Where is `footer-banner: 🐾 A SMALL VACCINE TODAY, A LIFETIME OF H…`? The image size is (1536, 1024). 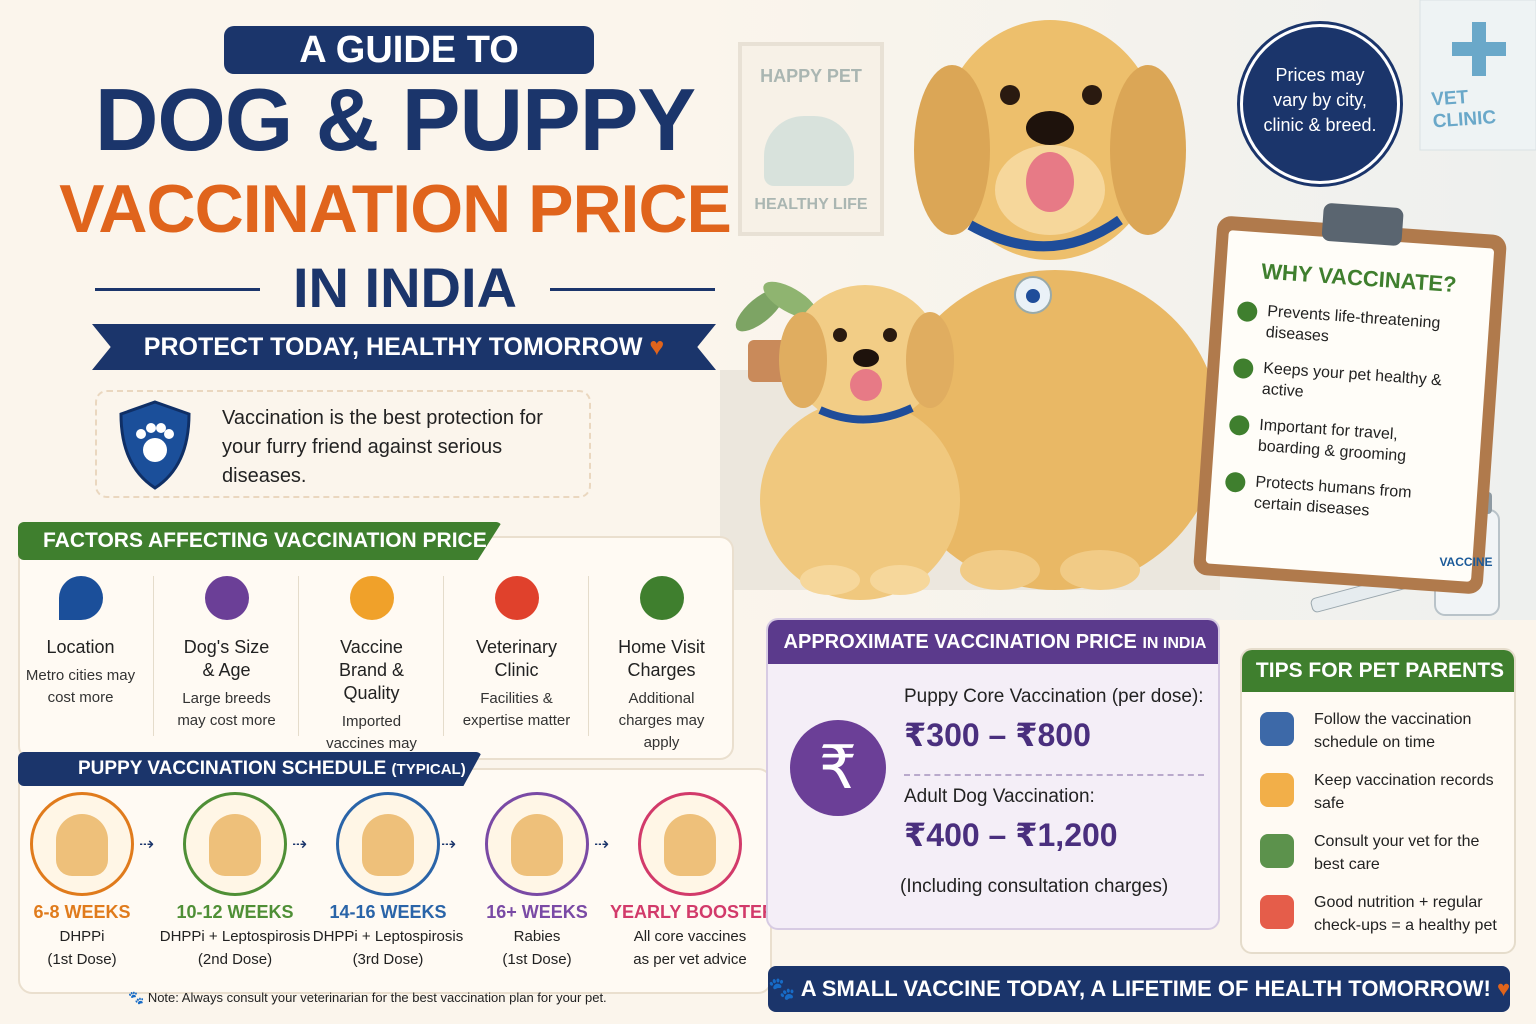 footer-banner: 🐾 A SMALL VACCINE TODAY, A LIFETIME OF H… is located at coordinates (1139, 989).